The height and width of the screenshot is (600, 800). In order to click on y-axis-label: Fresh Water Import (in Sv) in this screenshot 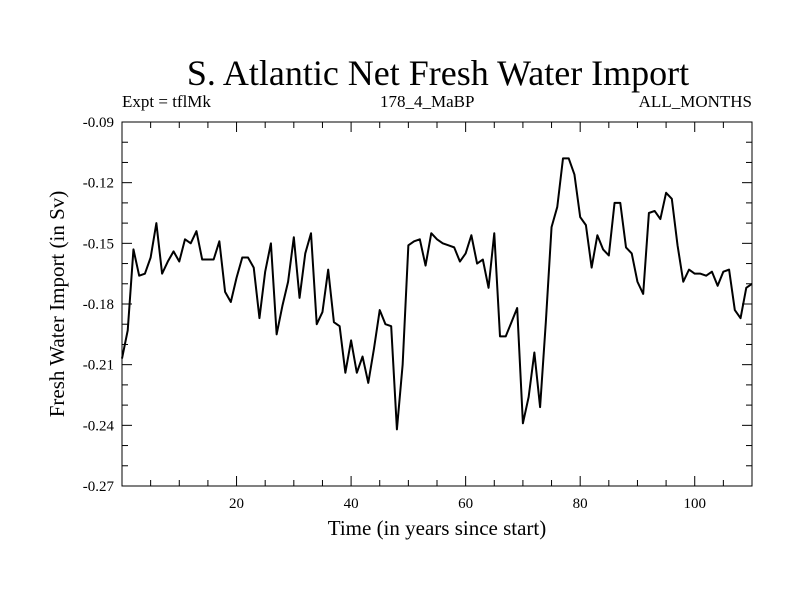, I will do `click(57, 304)`.